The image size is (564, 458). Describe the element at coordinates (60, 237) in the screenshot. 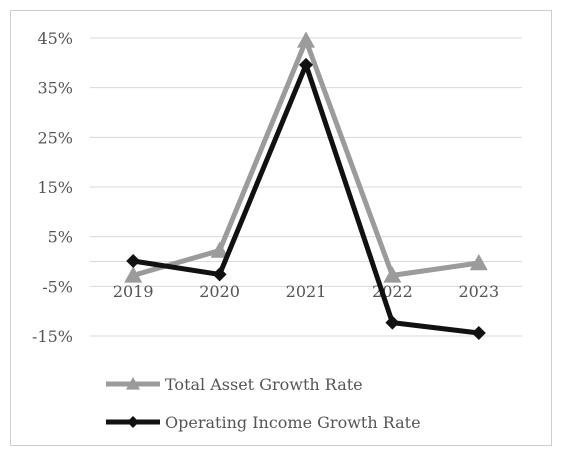

I see `y-tick-label: 5%` at that location.